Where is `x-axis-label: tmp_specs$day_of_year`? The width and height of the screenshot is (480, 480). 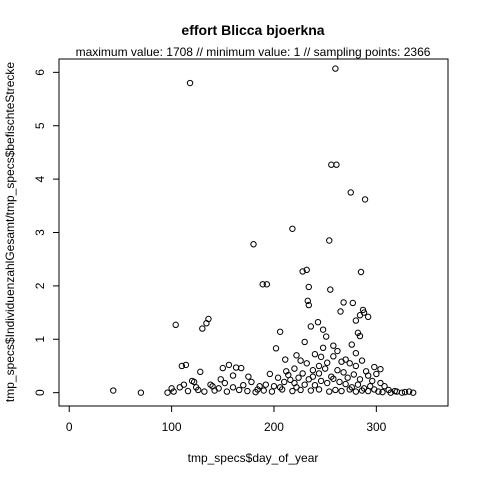 x-axis-label: tmp_specs$day_of_year is located at coordinates (253, 458).